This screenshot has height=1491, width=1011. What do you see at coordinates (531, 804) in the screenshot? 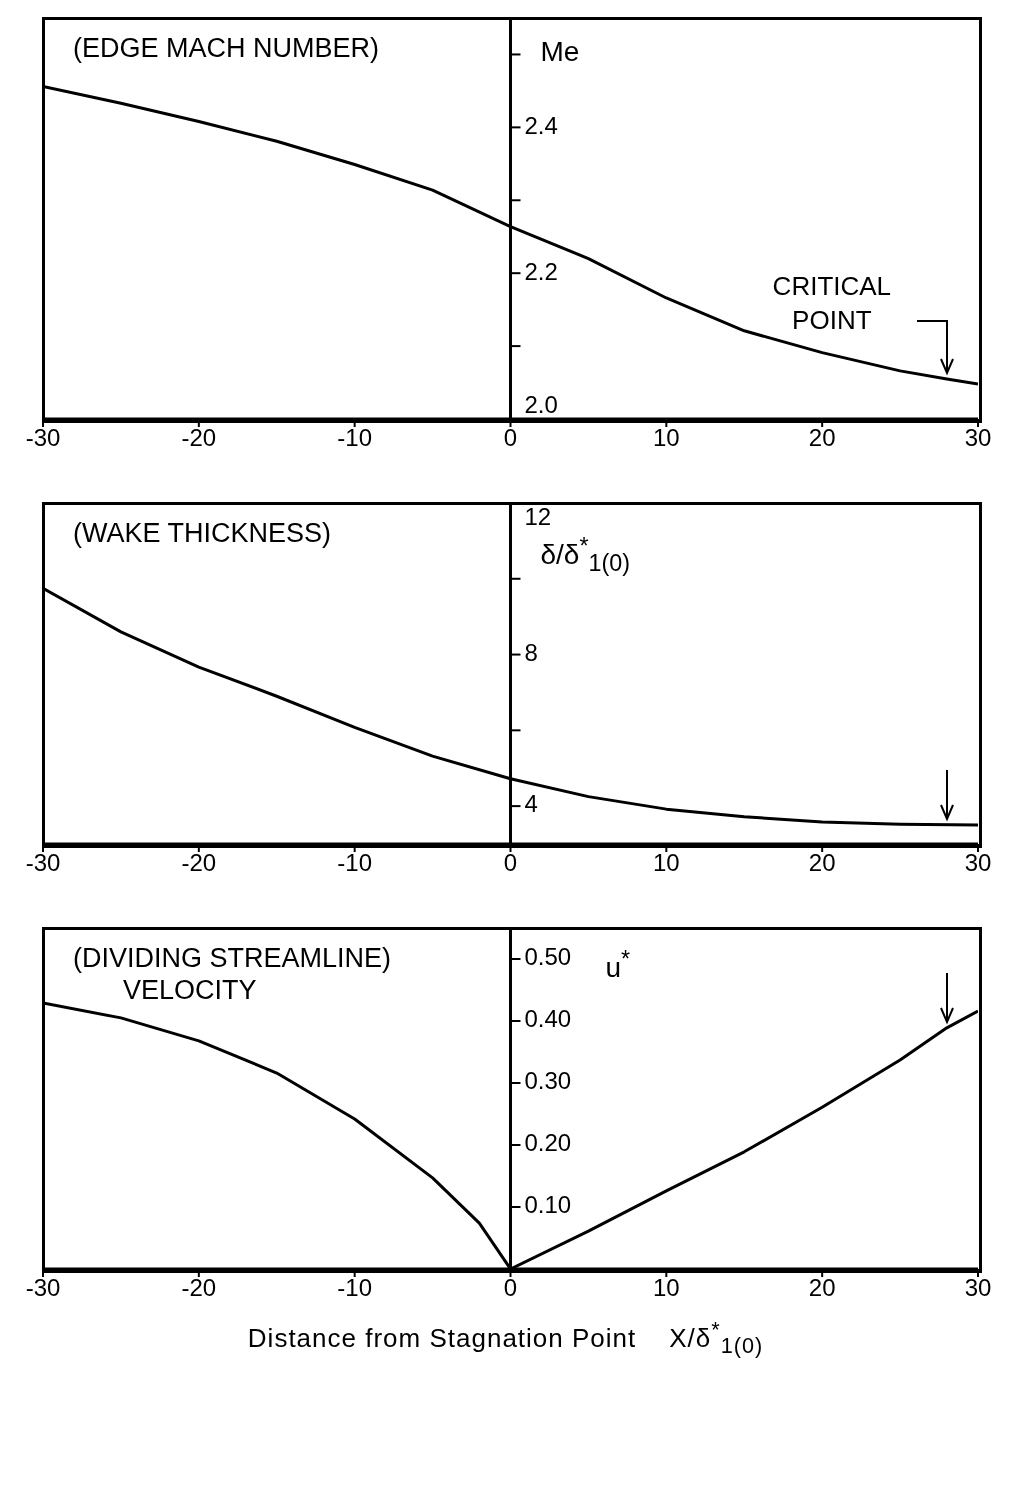
I see `y-tick-label: 4` at bounding box center [531, 804].